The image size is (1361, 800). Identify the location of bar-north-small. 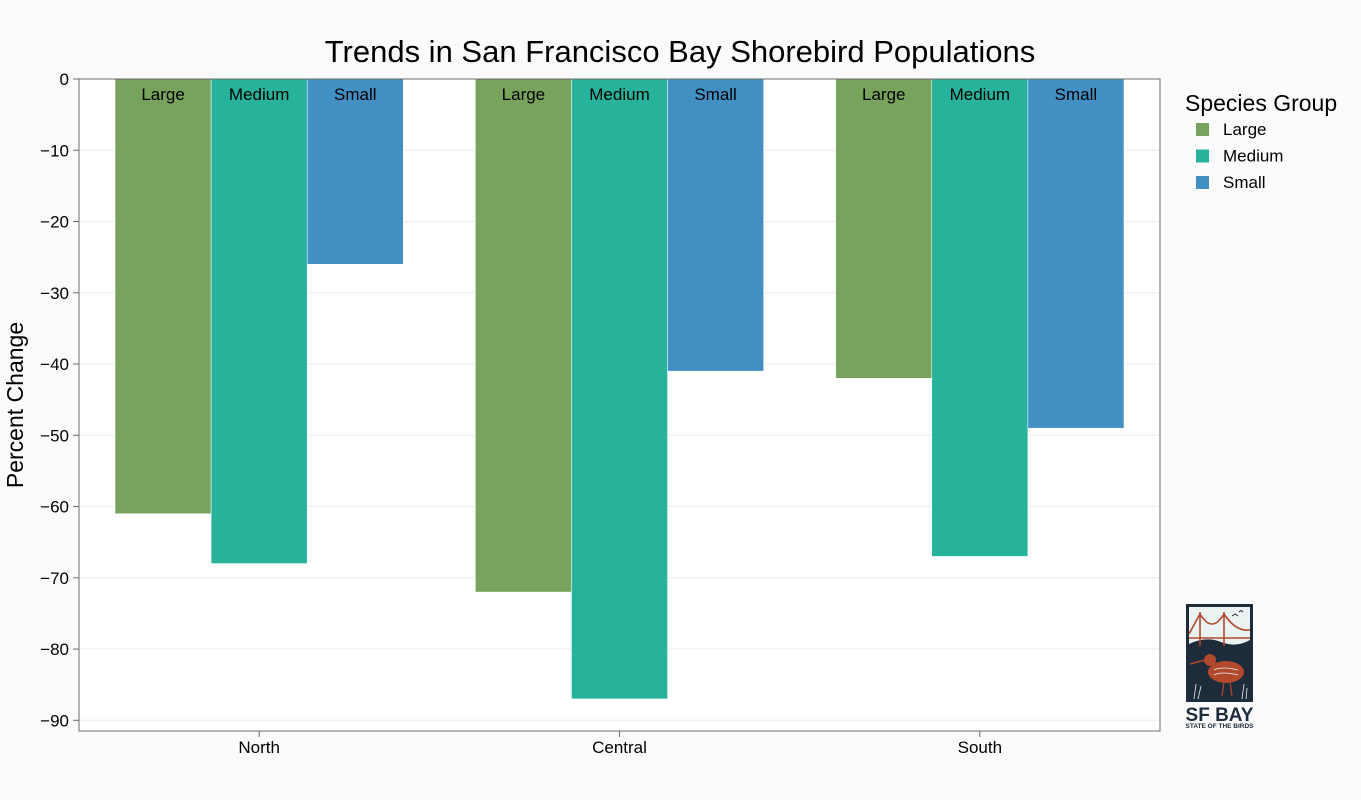
(355, 171).